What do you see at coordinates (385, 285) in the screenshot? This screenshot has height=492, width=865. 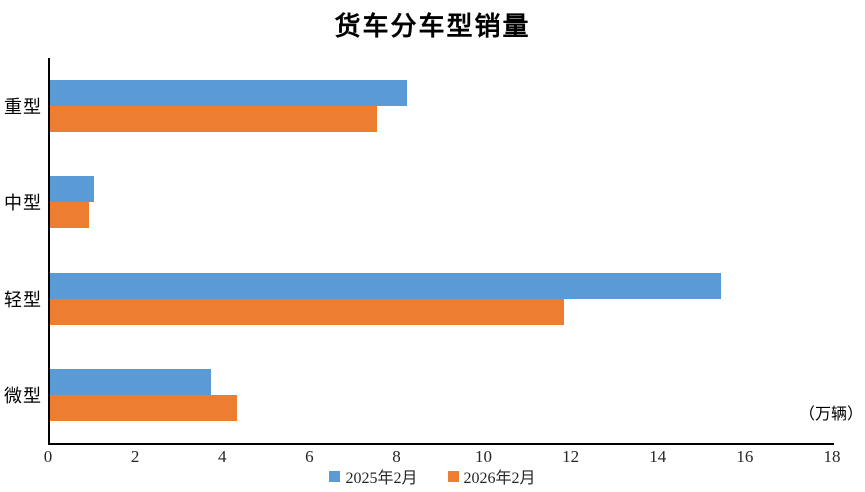 I see `bar-2025年2月-轻型` at bounding box center [385, 285].